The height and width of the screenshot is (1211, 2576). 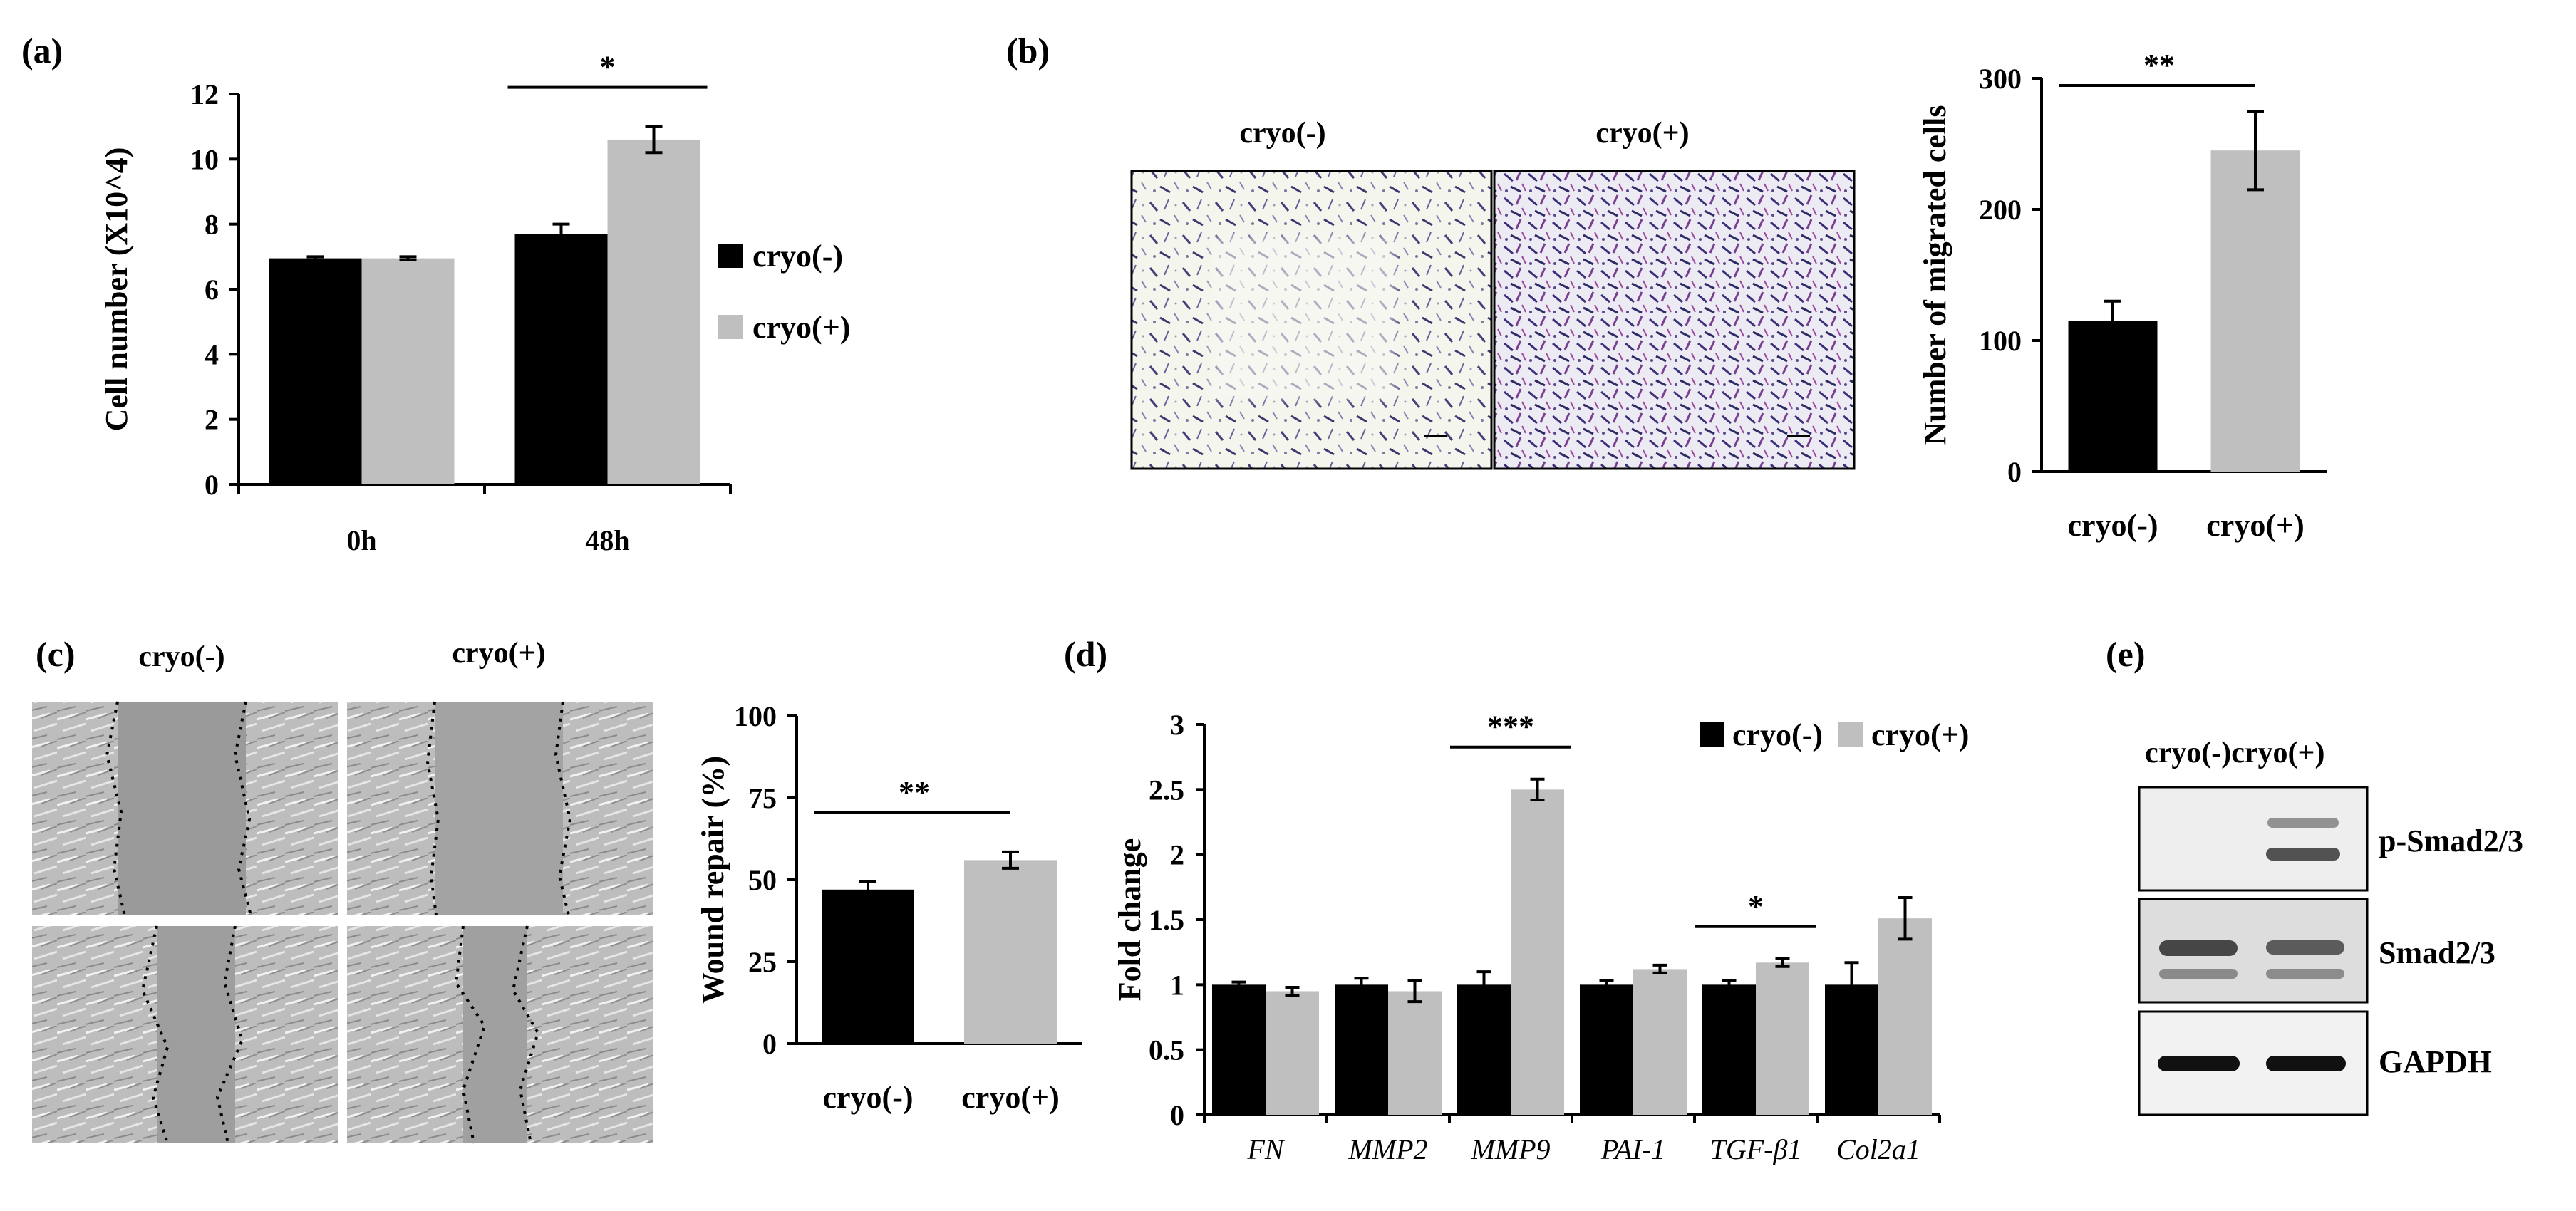 What do you see at coordinates (500, 1035) in the screenshot?
I see `wound-image-cryo-plus-48h` at bounding box center [500, 1035].